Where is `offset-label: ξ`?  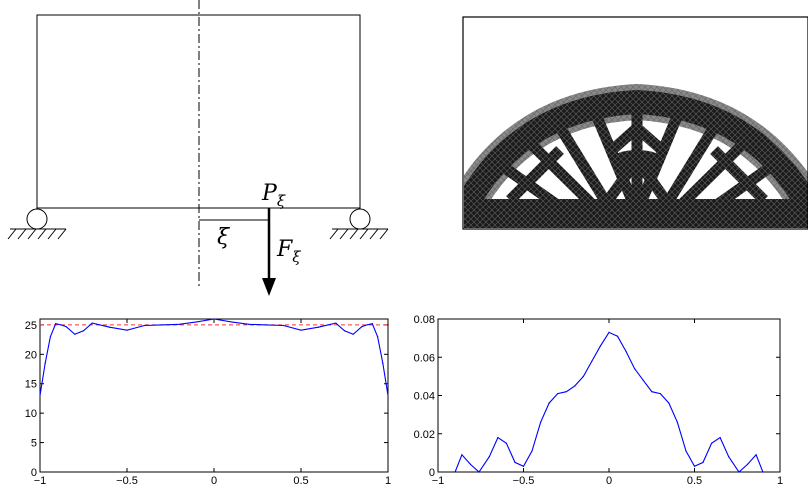
offset-label: ξ is located at coordinates (224, 237).